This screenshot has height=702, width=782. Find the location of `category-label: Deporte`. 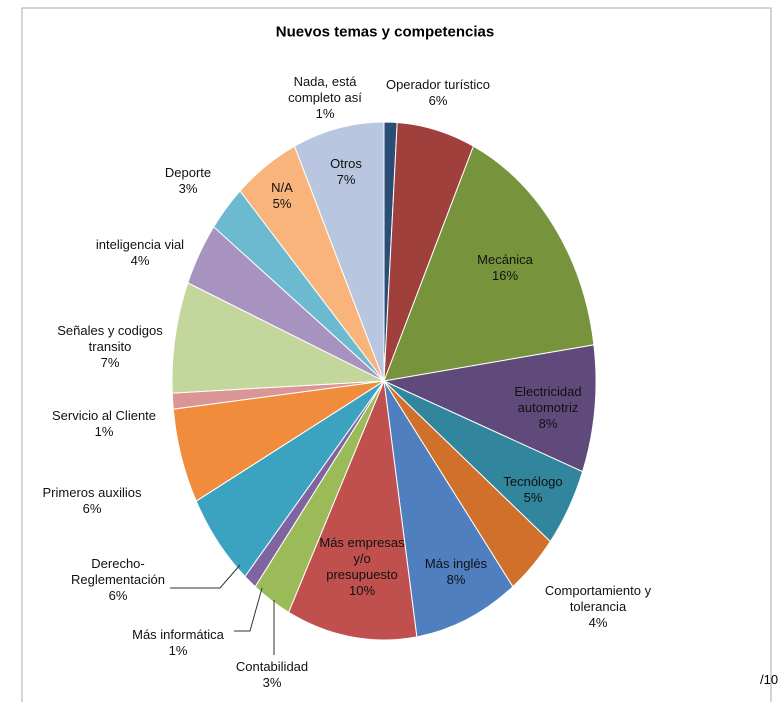

category-label: Deporte is located at coordinates (188, 172).